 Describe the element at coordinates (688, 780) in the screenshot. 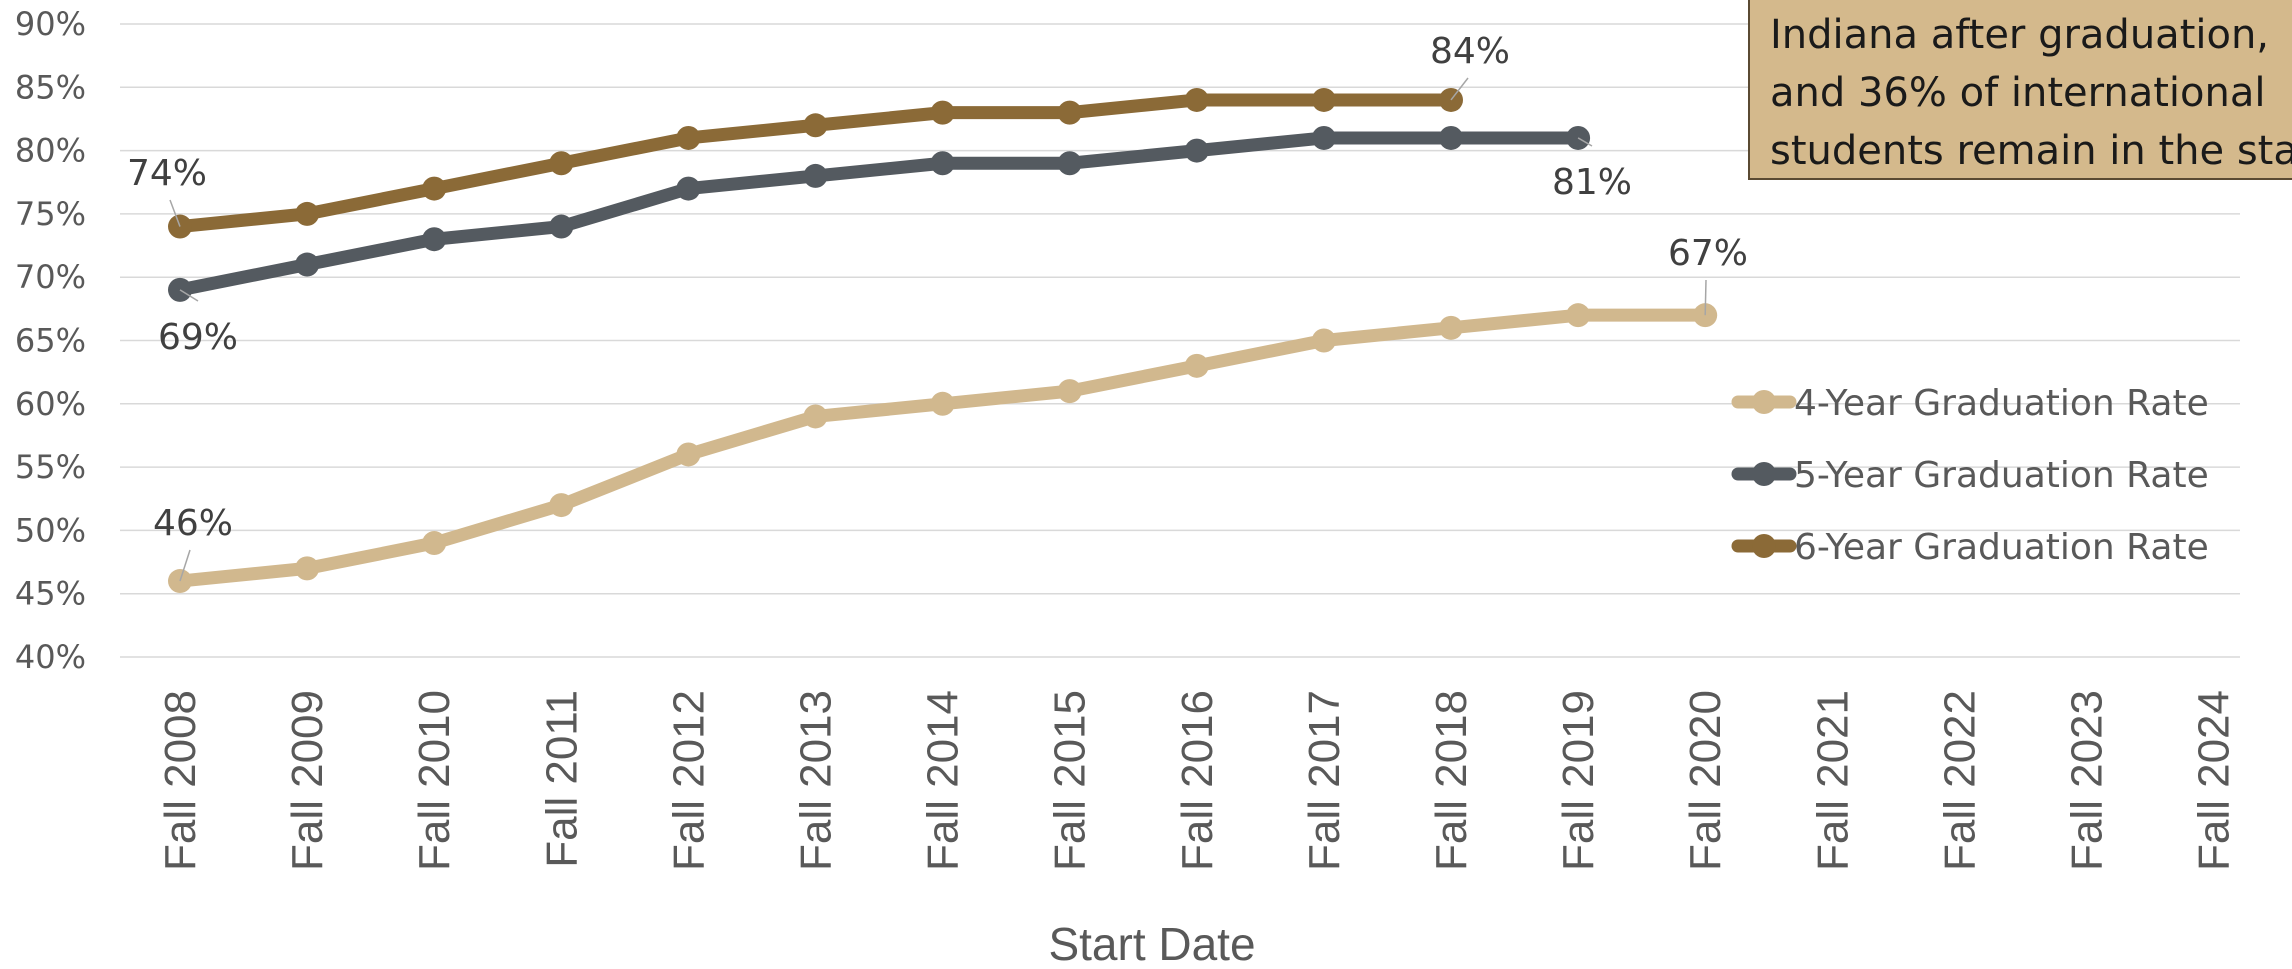

I see `x-tick-label: Fall 2012` at that location.